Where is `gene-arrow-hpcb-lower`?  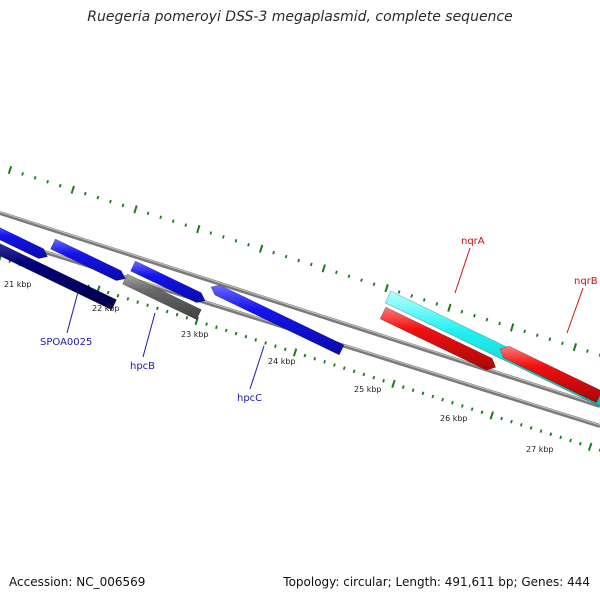
gene-arrow-hpcb-lower is located at coordinates (162, 296).